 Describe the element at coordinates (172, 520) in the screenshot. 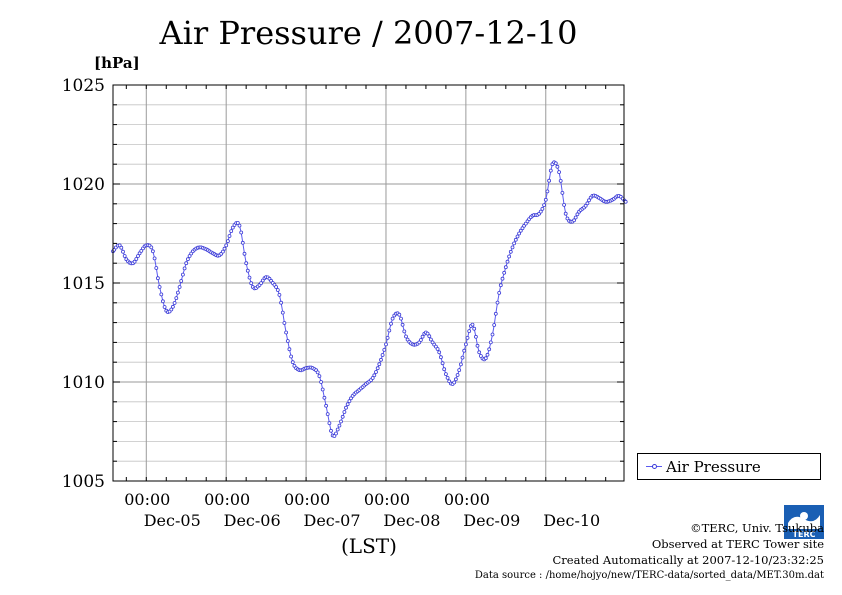

I see `x-date-label: Dec-05` at that location.